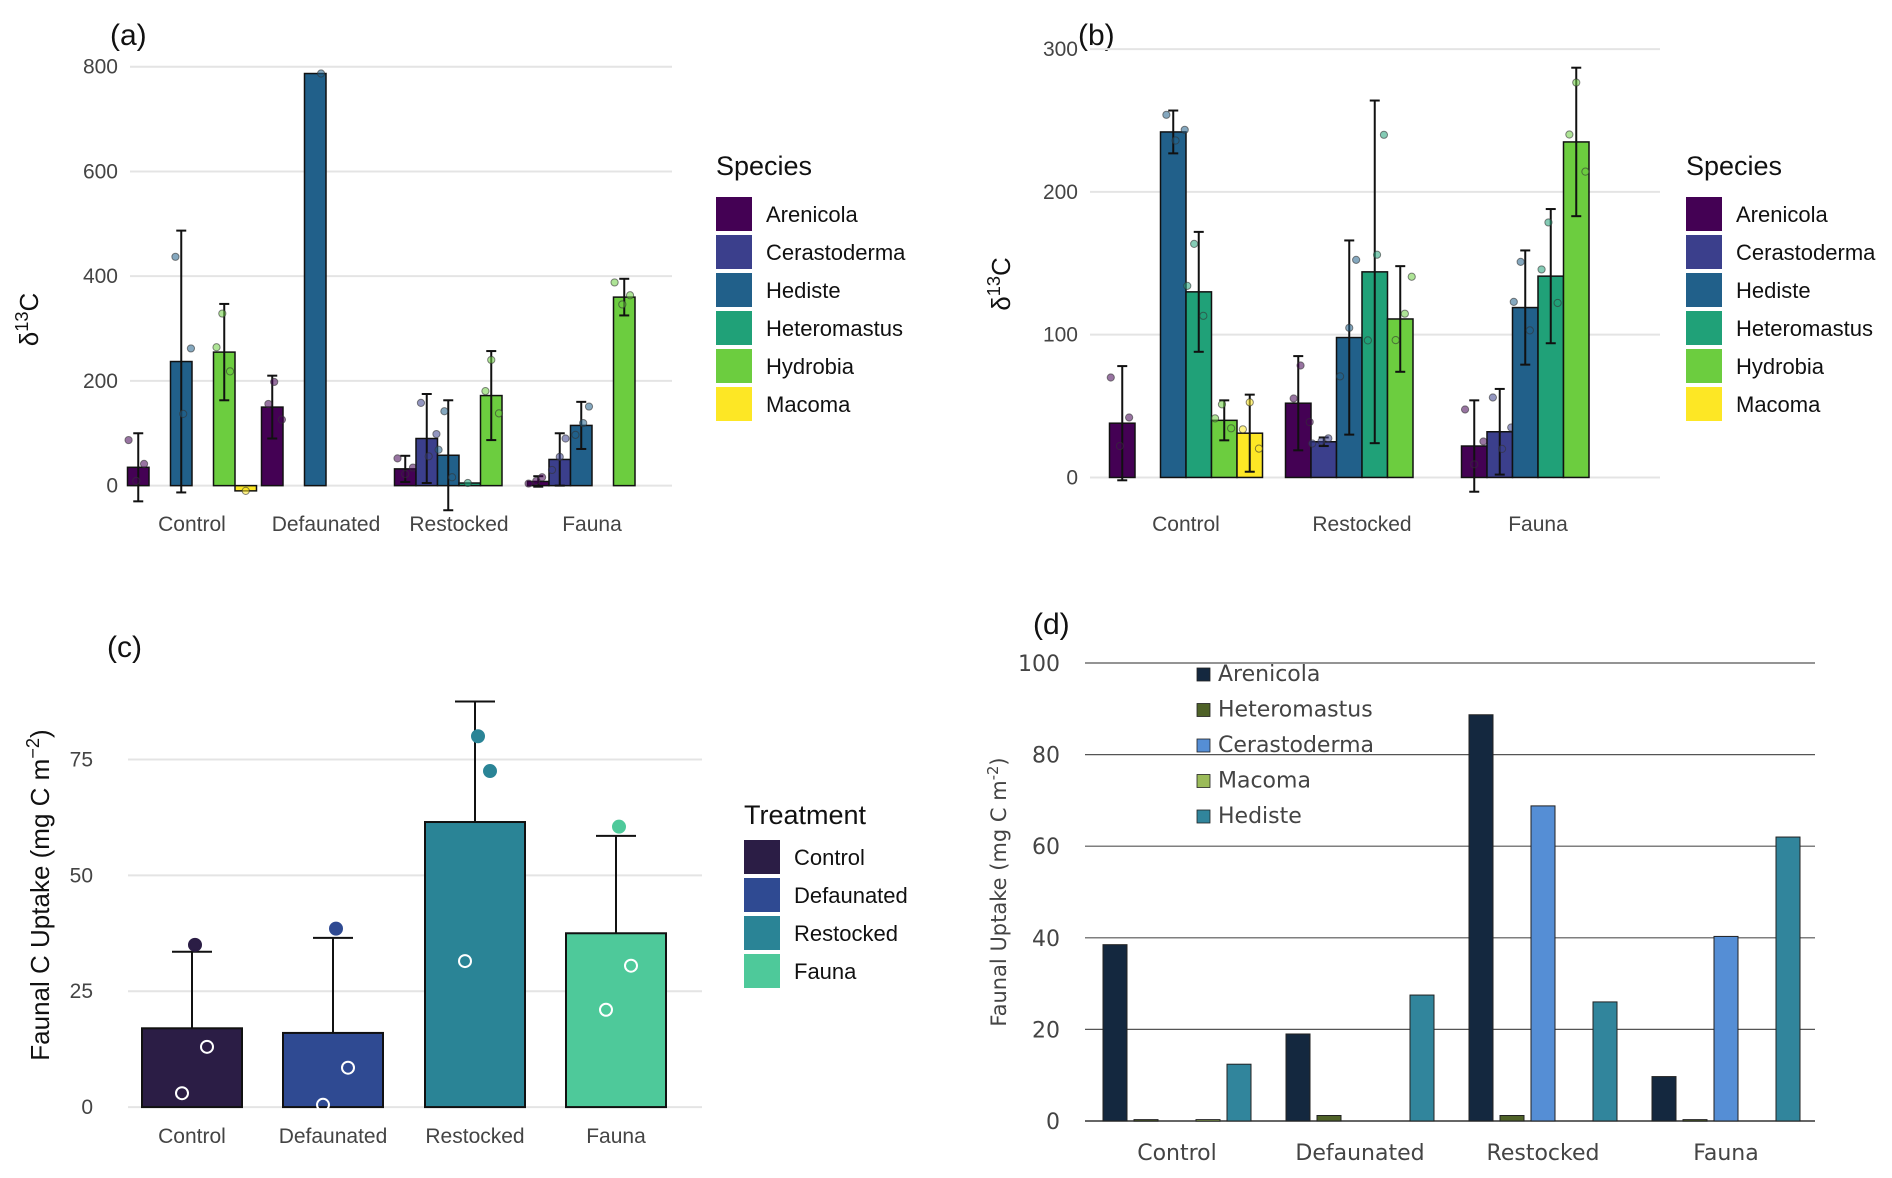 Image resolution: width=1892 pixels, height=1178 pixels. I want to click on y-tick-label: 20, so click(1046, 1030).